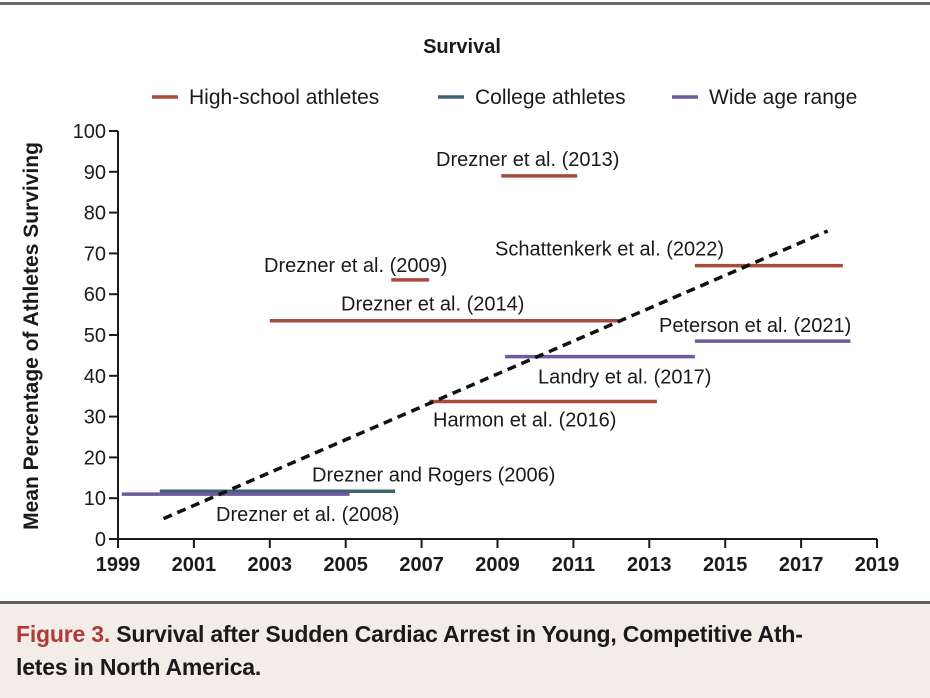 This screenshot has height=698, width=930. Describe the element at coordinates (355, 266) in the screenshot. I see `study-label: Drezner et al. (2009)` at that location.